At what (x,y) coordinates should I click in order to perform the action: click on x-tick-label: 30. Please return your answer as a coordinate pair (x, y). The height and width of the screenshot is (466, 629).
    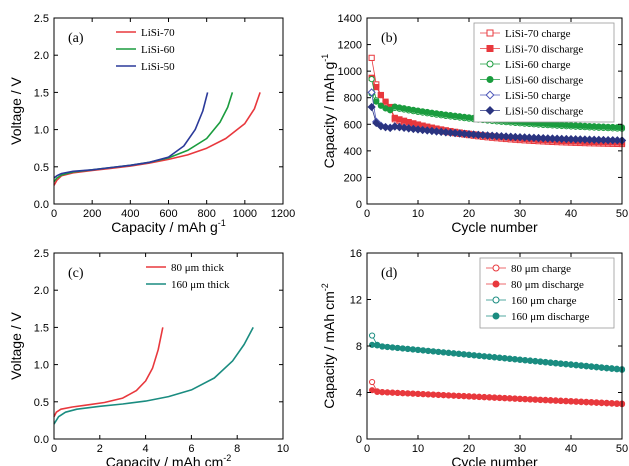
    Looking at the image, I should click on (520, 214).